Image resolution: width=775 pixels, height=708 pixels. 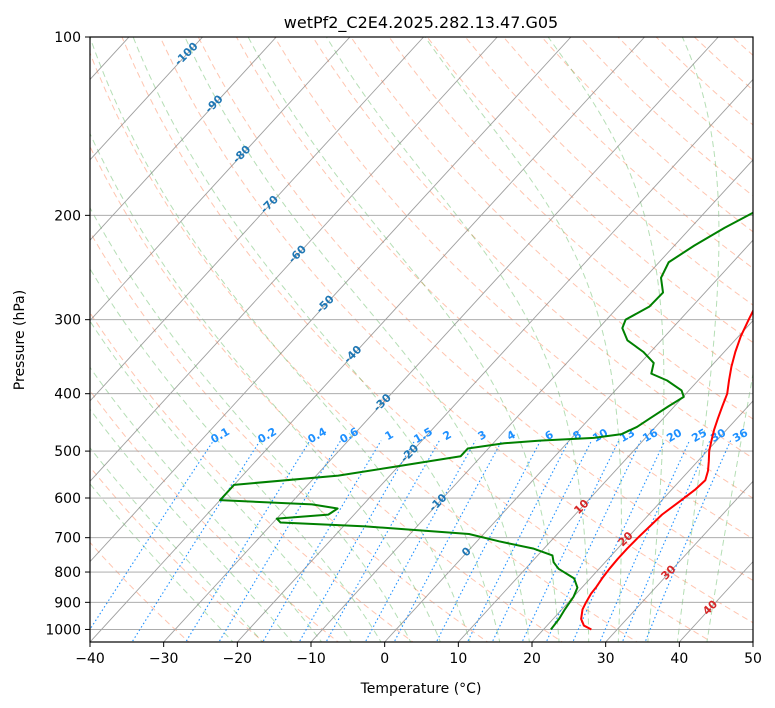 I want to click on y-axis-label: Pressure (hPa), so click(x=20, y=340).